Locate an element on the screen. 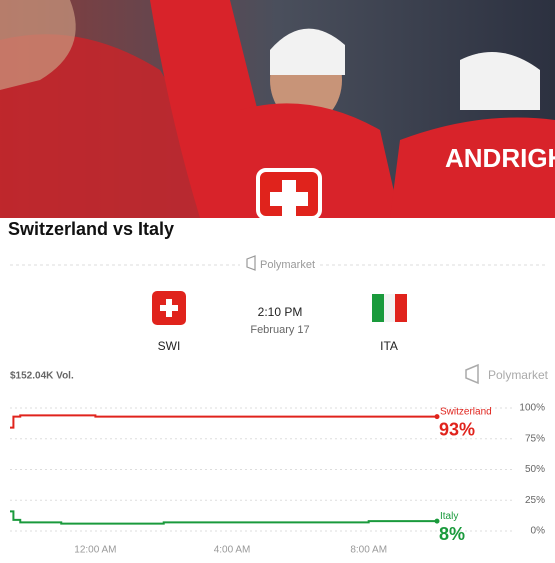  x-tick-label: 4:00 AM is located at coordinates (232, 550).